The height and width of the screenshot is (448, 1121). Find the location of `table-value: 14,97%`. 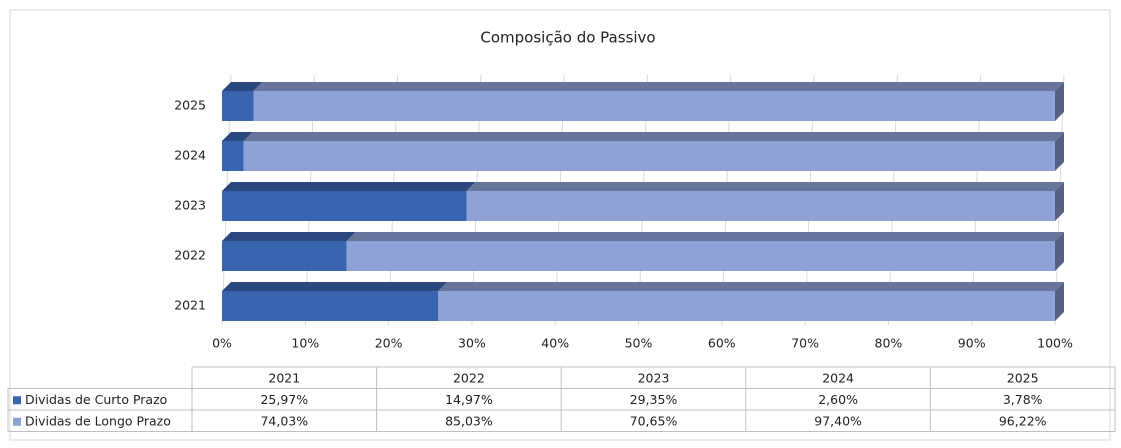

table-value: 14,97% is located at coordinates (469, 399).